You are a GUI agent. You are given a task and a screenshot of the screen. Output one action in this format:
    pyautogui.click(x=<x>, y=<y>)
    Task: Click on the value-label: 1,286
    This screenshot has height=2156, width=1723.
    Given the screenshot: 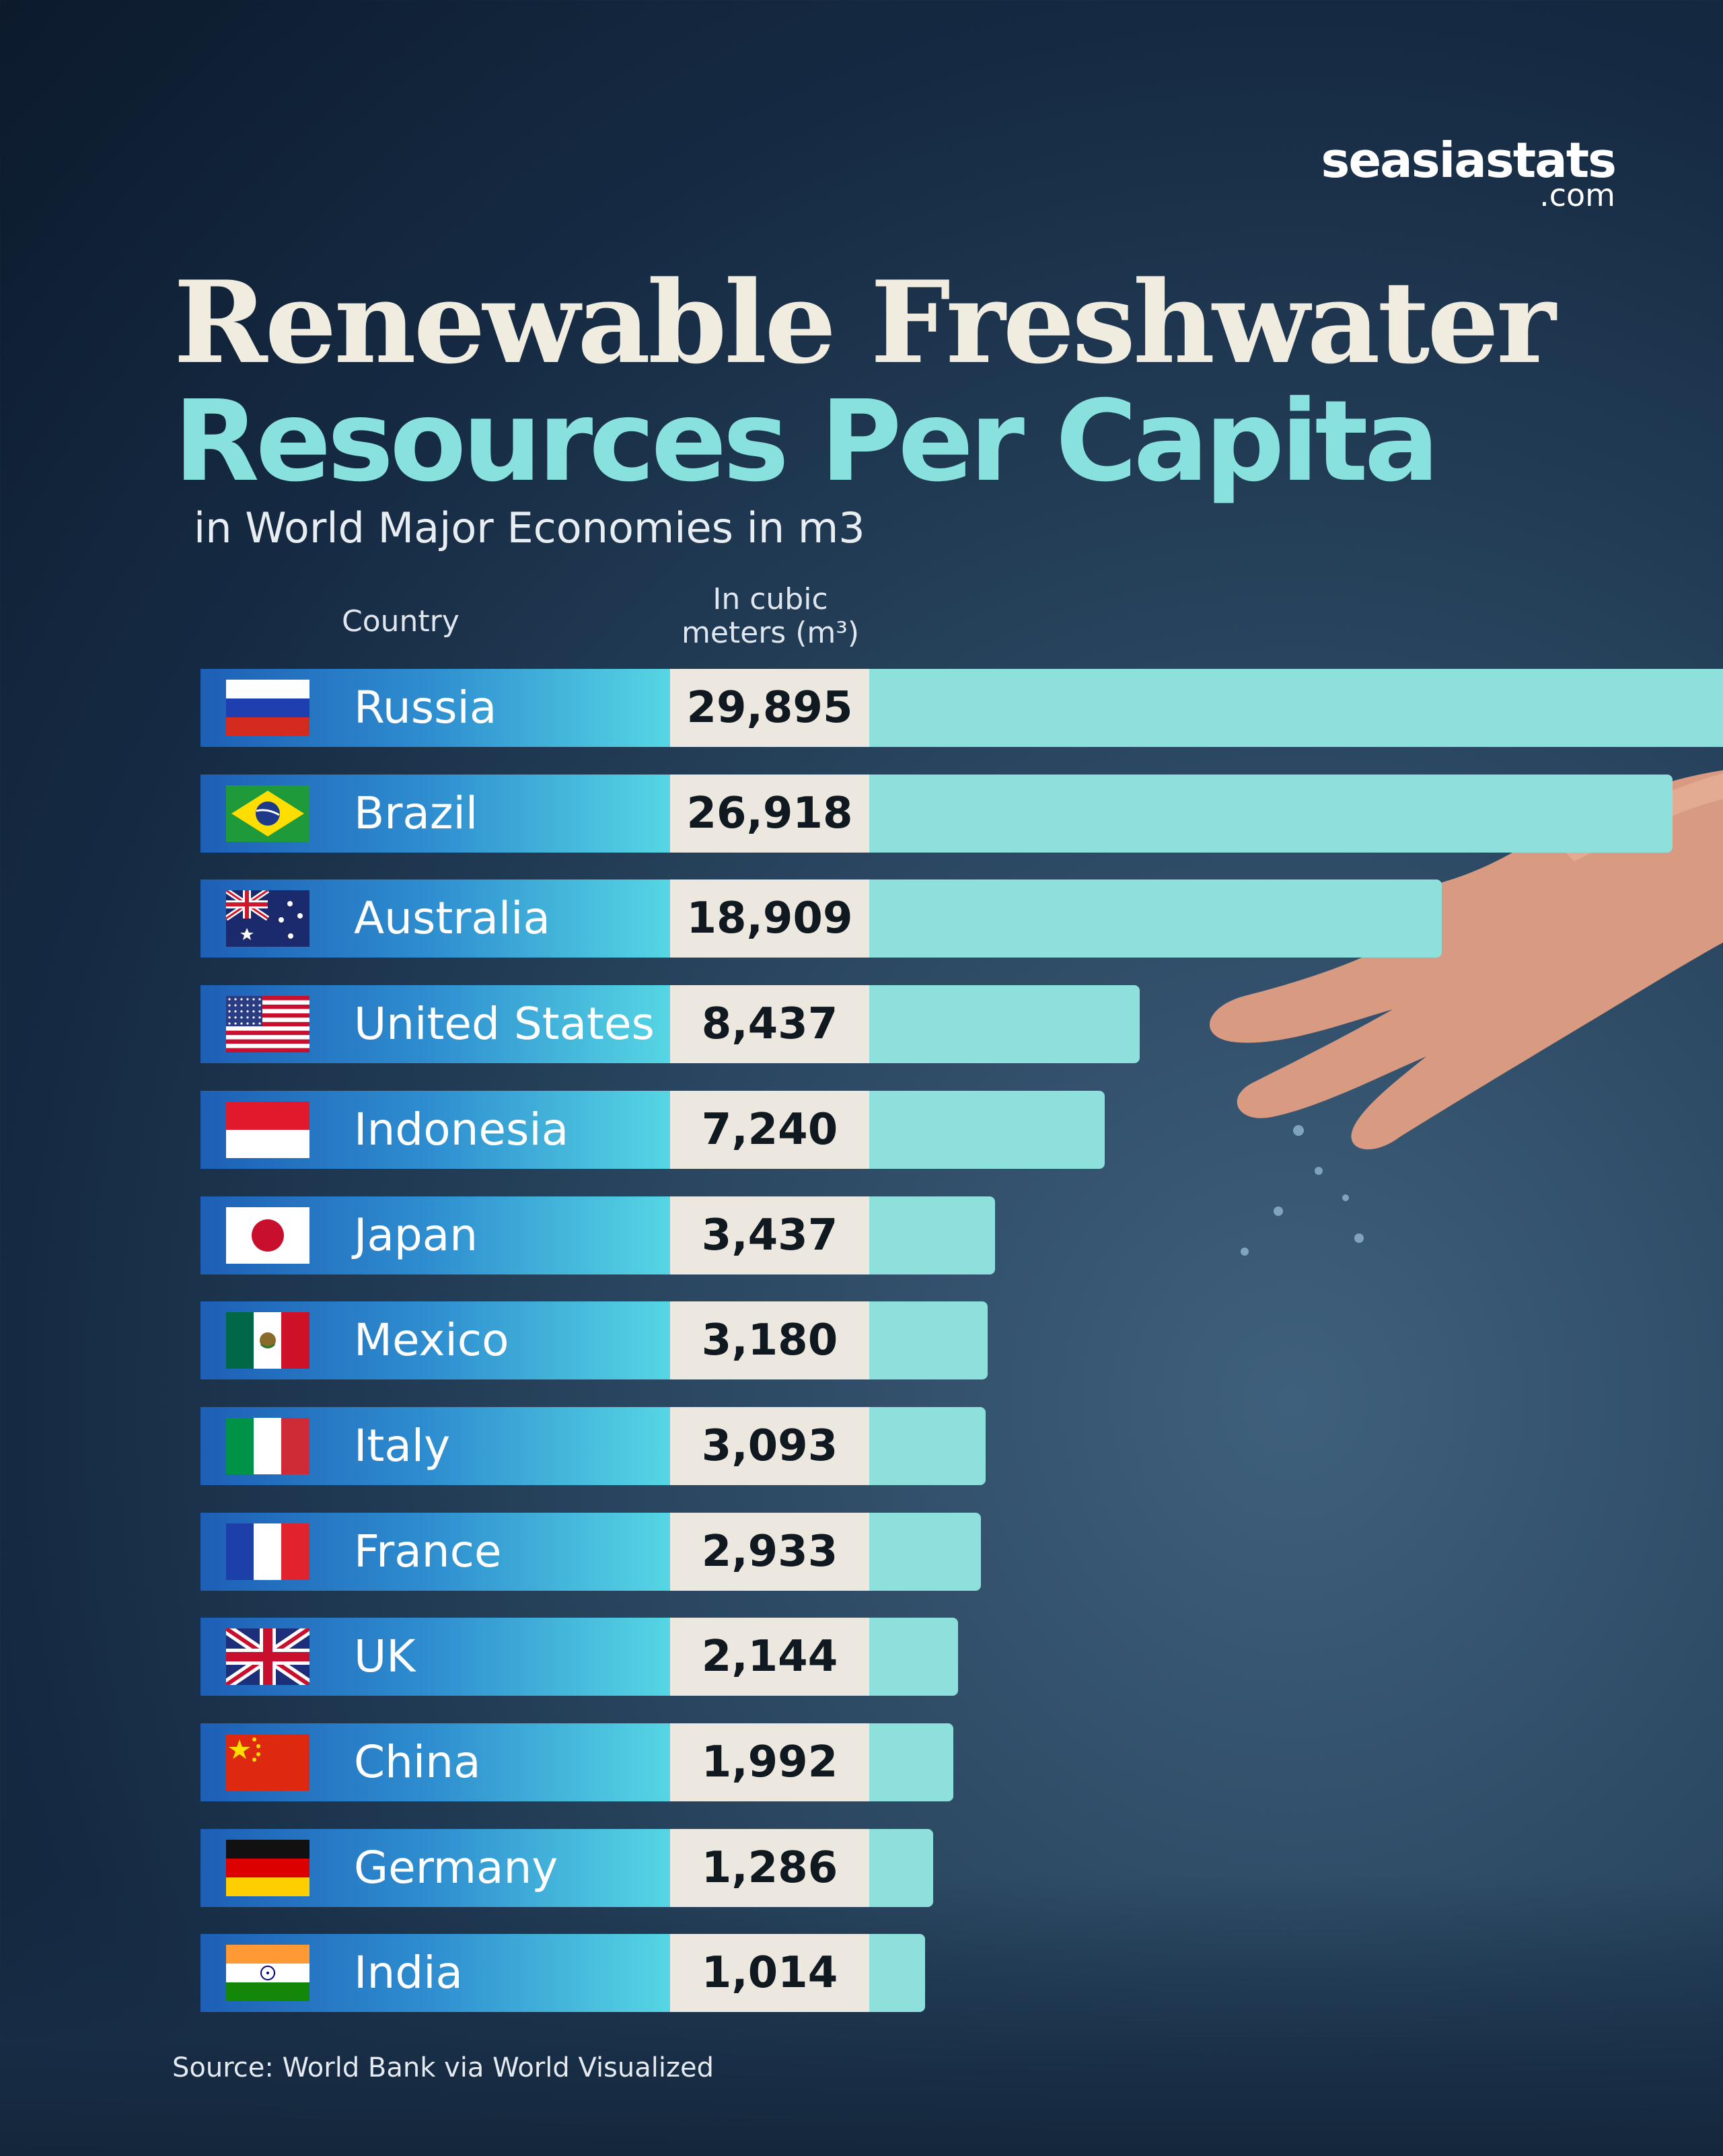 What is the action you would take?
    pyautogui.click(x=769, y=1867)
    